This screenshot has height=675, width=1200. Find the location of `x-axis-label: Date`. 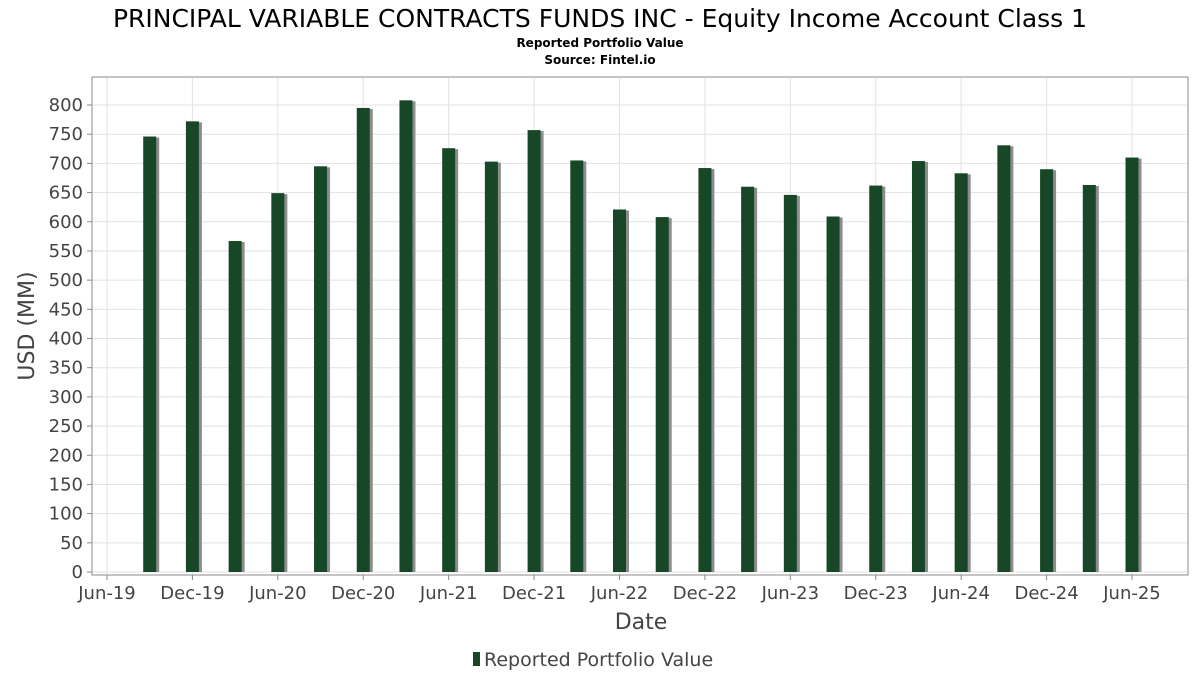

x-axis-label: Date is located at coordinates (641, 622).